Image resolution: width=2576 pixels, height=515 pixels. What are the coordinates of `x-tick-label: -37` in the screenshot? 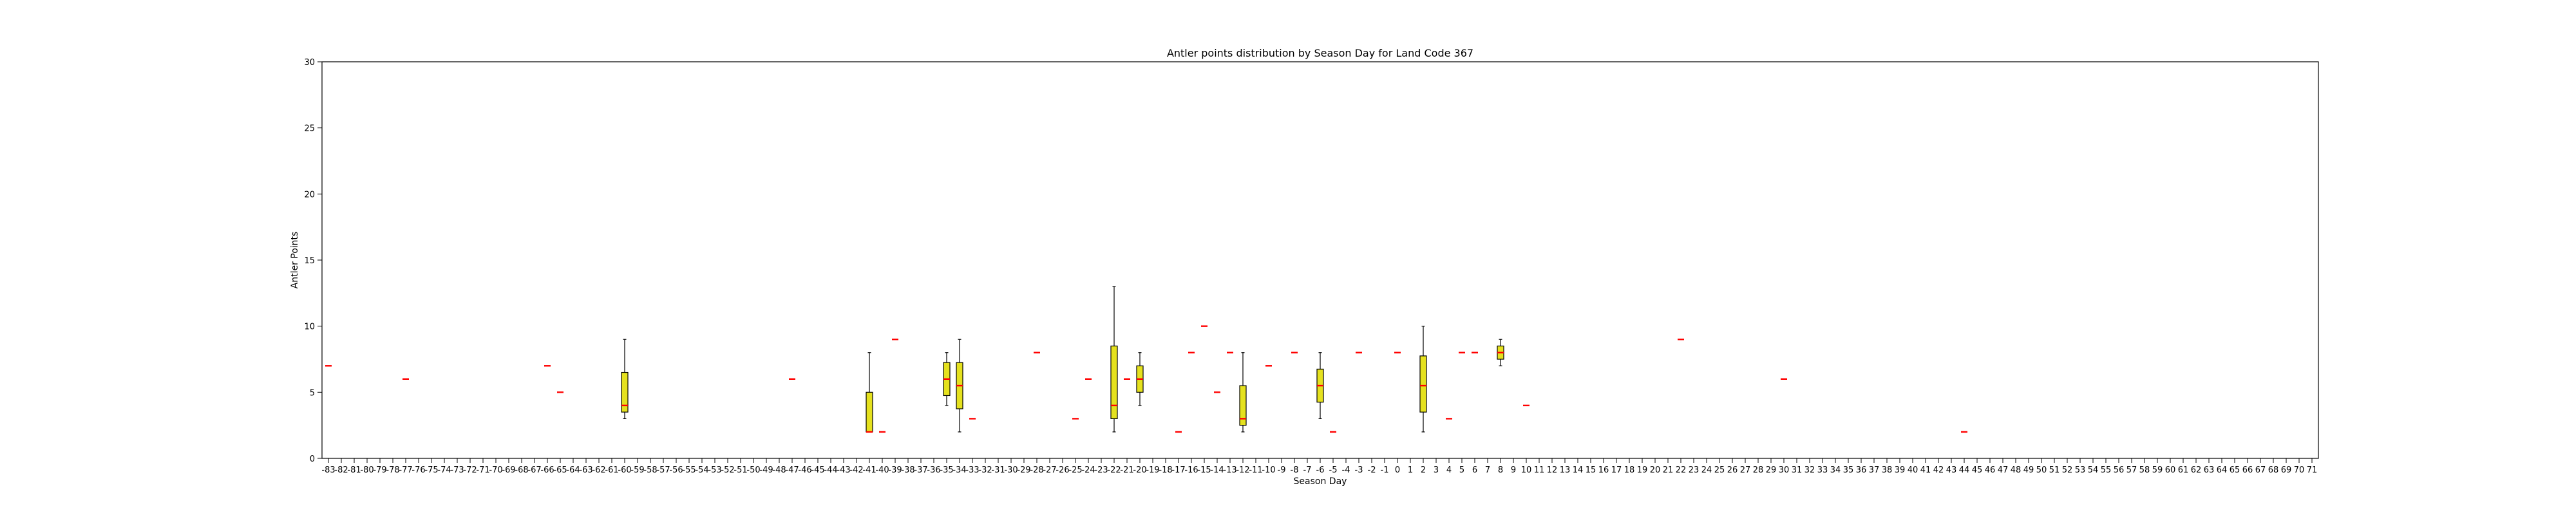 It's located at (920, 470).